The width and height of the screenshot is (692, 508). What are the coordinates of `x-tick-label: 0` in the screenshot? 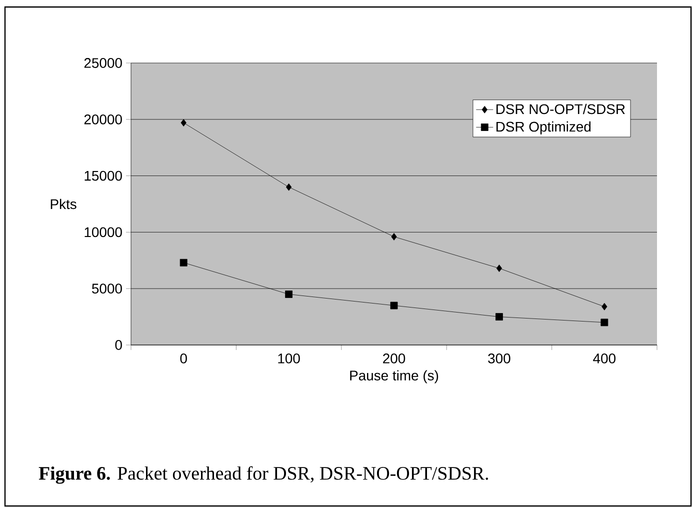 It's located at (183, 359).